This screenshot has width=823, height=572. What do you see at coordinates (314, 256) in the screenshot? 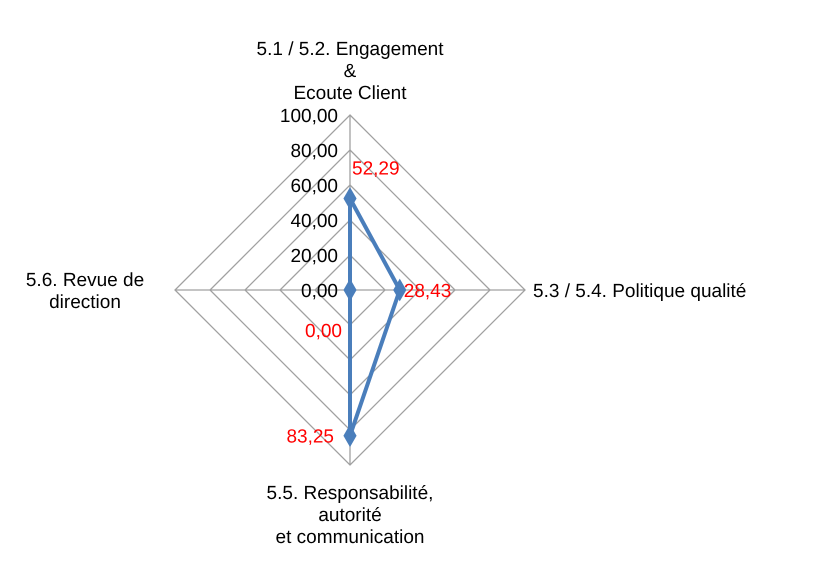
I see `y-tick-label: 20,00` at bounding box center [314, 256].